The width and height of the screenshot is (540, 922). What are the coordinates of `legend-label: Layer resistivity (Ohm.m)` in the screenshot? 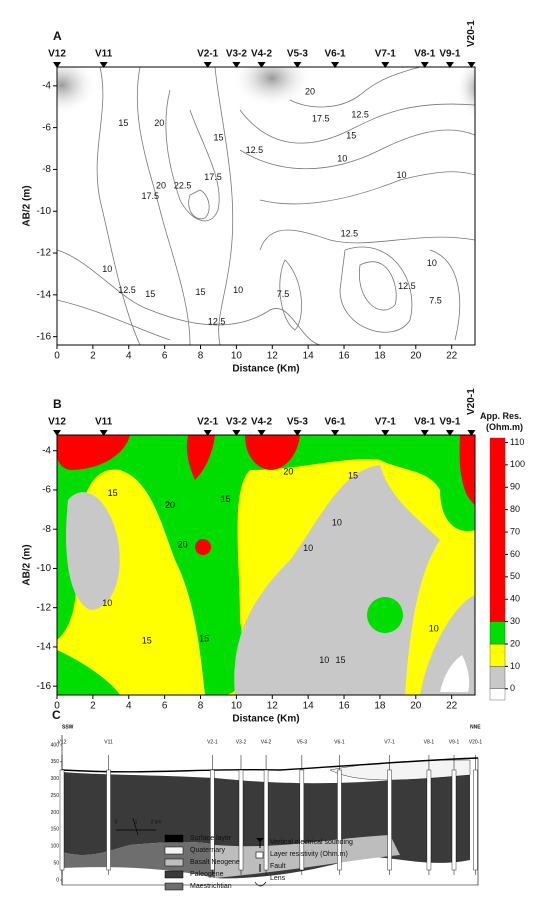 It's located at (309, 854).